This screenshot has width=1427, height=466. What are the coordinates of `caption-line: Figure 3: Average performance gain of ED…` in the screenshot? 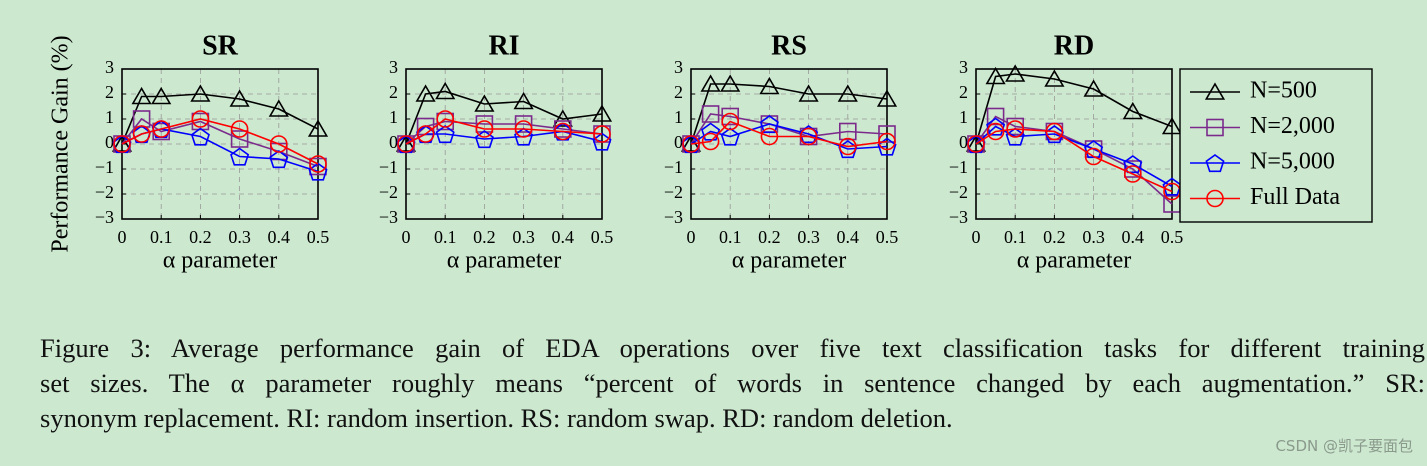 It's located at (732, 348).